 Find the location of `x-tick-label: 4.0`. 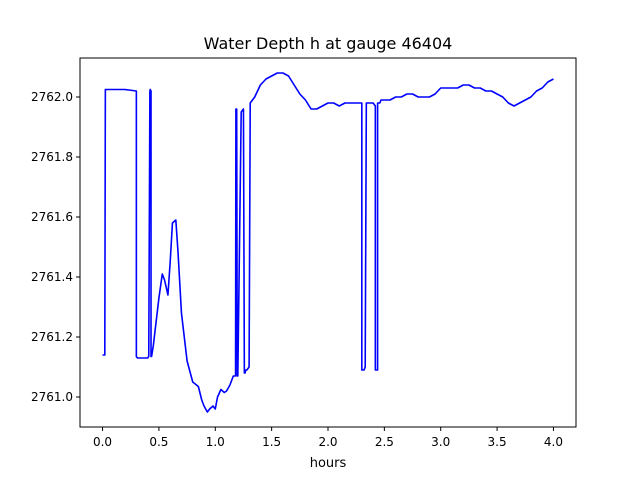

x-tick-label: 4.0 is located at coordinates (553, 442).